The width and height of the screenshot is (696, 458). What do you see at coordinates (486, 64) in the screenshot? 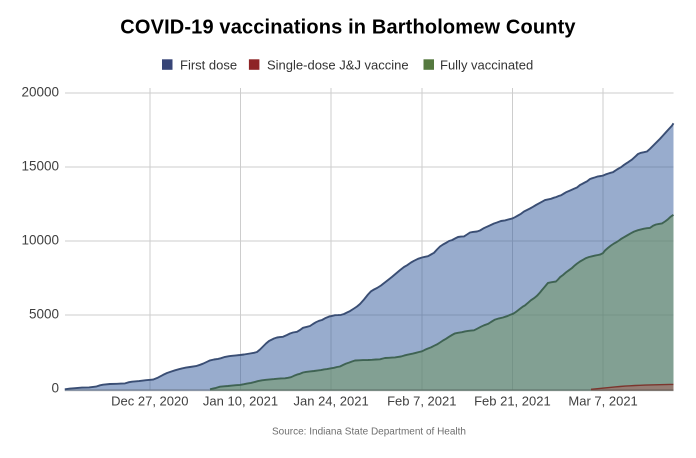
I see `svg-text: Fully vaccinated` at bounding box center [486, 64].